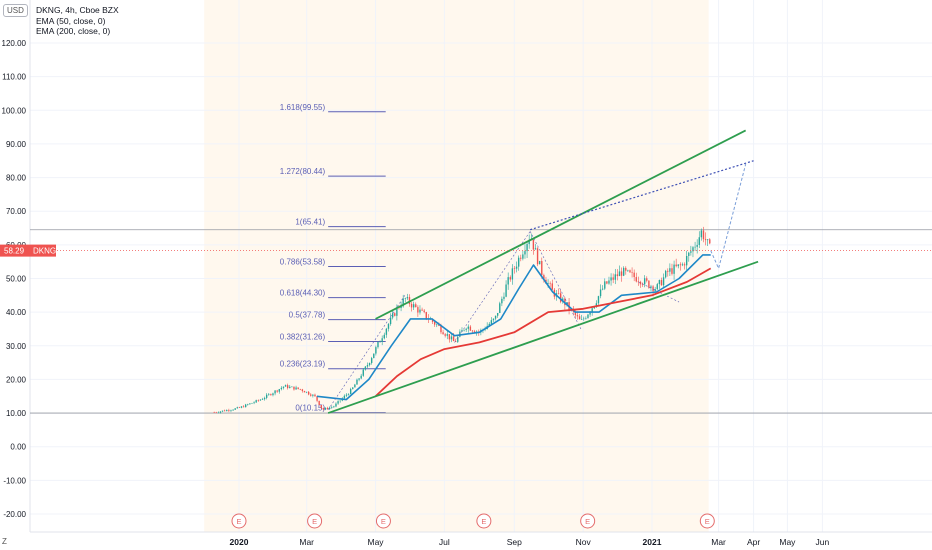 Image resolution: width=932 pixels, height=550 pixels. I want to click on fib-level-label: 0.618(44.30), so click(303, 293).